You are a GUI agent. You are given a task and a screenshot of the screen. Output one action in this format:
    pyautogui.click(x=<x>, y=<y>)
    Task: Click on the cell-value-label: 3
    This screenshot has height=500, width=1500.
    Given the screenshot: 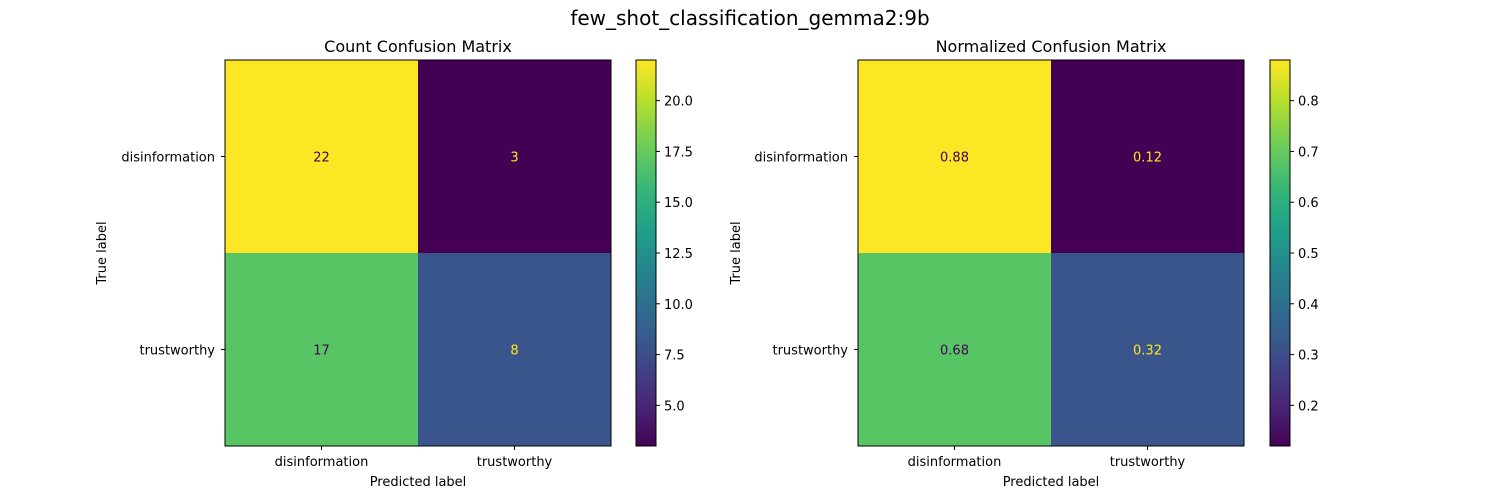 What is the action you would take?
    pyautogui.click(x=514, y=158)
    